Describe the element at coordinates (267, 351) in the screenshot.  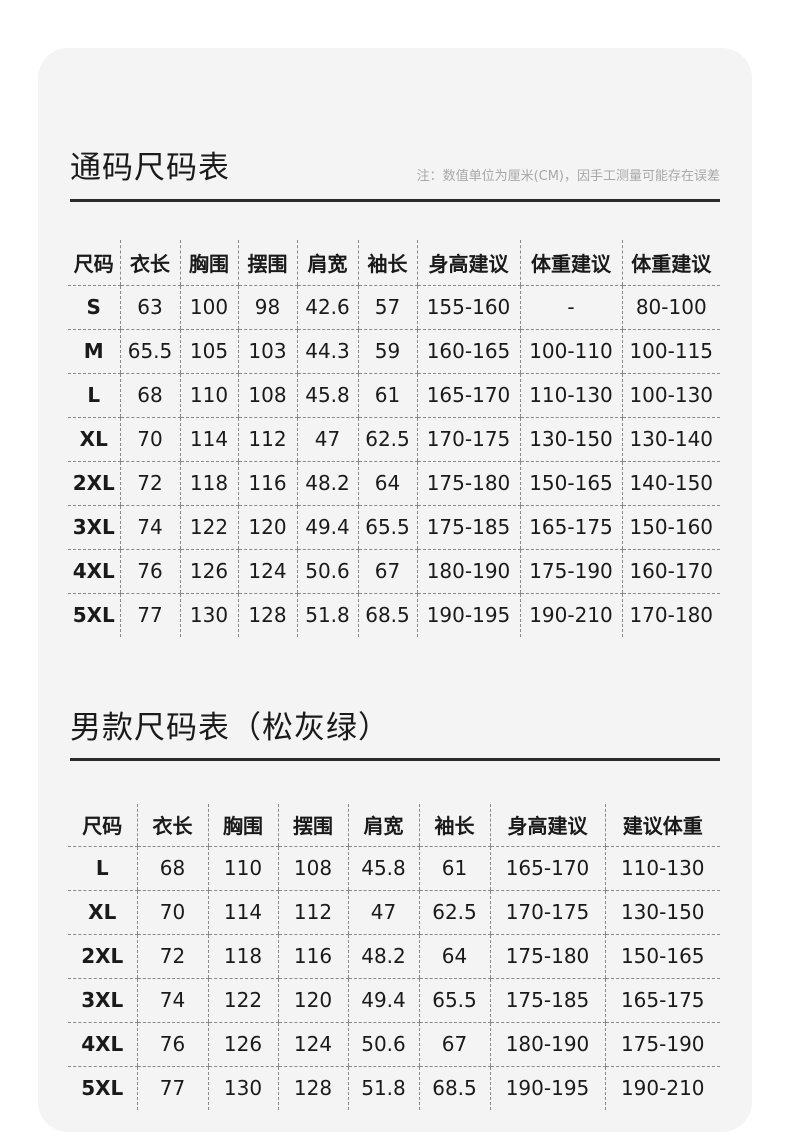
I see `table-cell: 103` at that location.